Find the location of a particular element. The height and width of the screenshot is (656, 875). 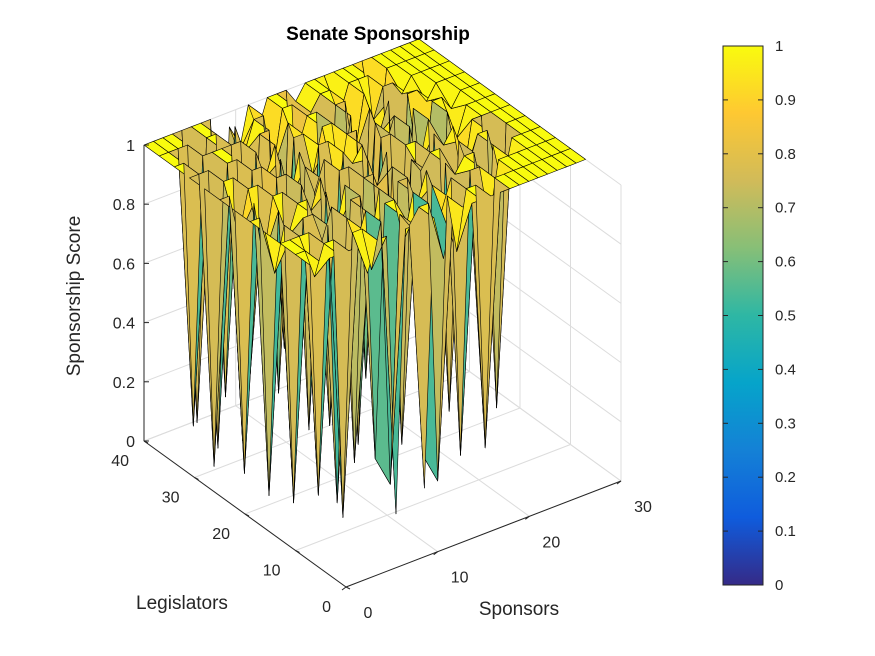

colorbar is located at coordinates (743, 315).